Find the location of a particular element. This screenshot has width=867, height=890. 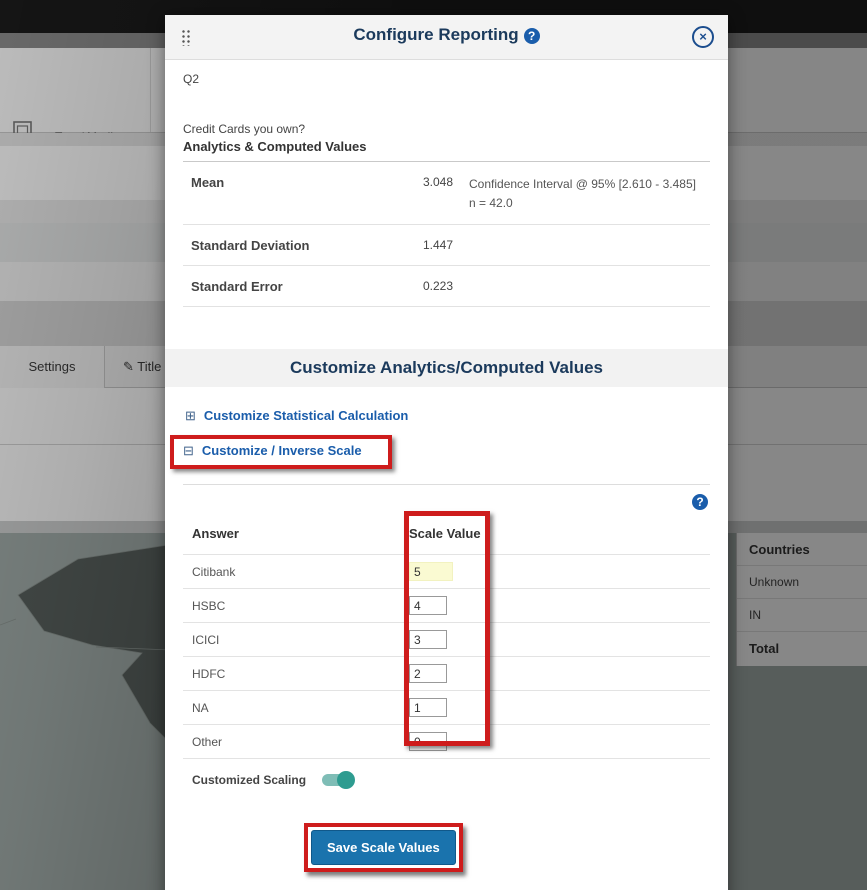

answer-column-header: Answer is located at coordinates (215, 534).